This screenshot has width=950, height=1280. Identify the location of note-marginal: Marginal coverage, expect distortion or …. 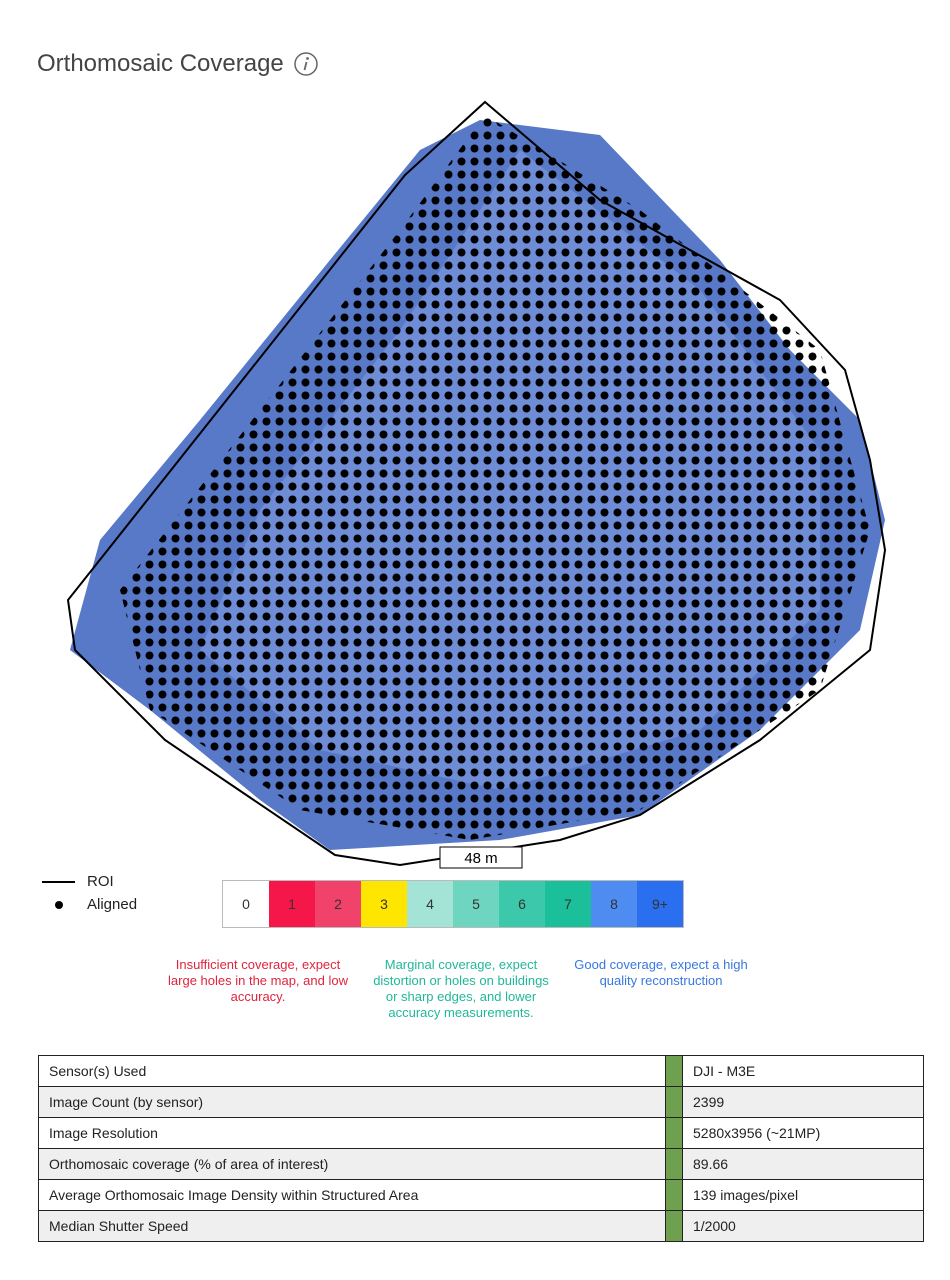
(461, 988).